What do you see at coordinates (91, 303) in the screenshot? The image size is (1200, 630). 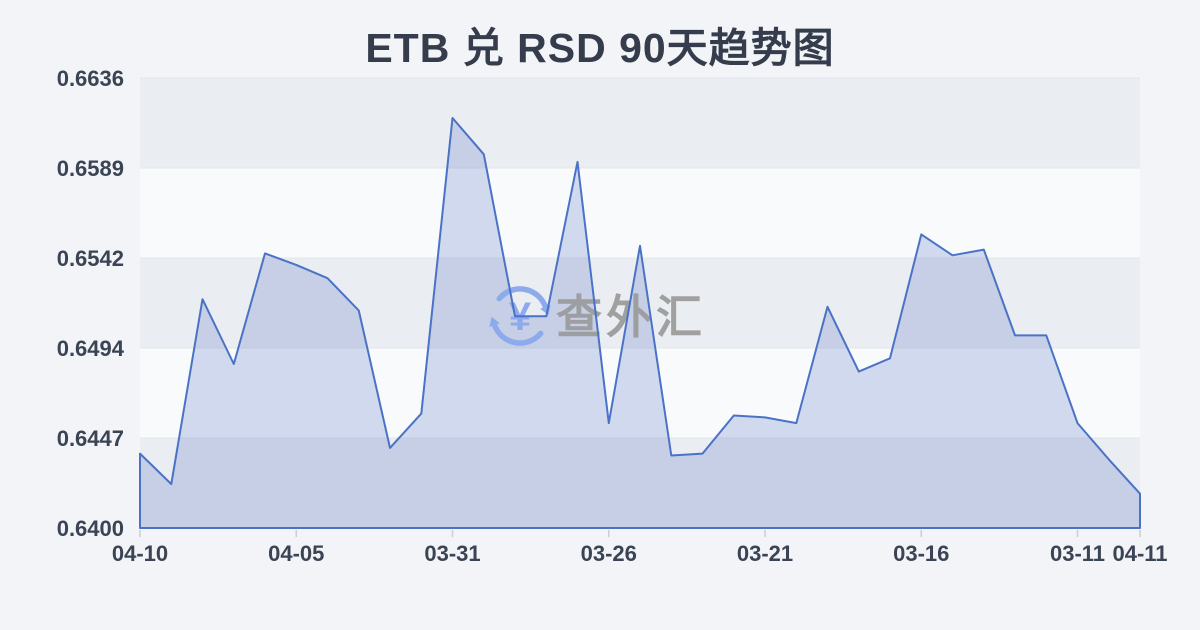 I see `y-axis: 0.6636 0.6589 0.6542 0.6494 0.6447 0.6400` at bounding box center [91, 303].